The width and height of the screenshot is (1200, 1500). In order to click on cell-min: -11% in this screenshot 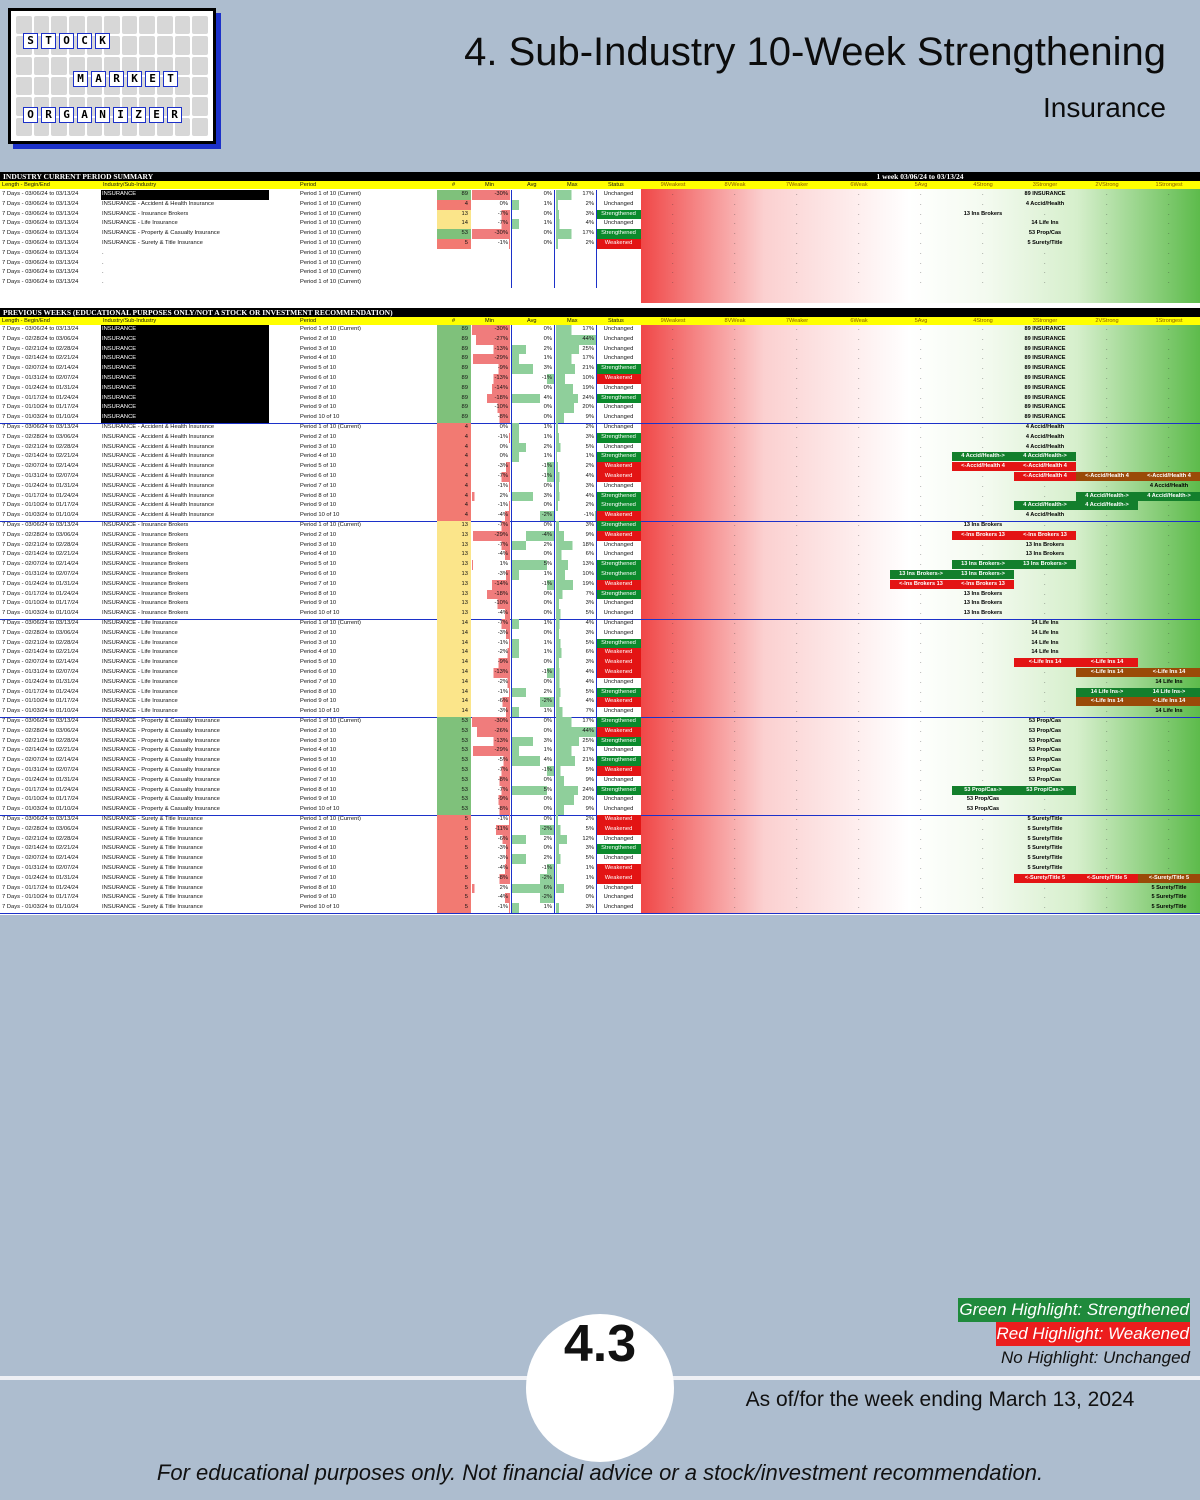, I will do `click(491, 829)`.